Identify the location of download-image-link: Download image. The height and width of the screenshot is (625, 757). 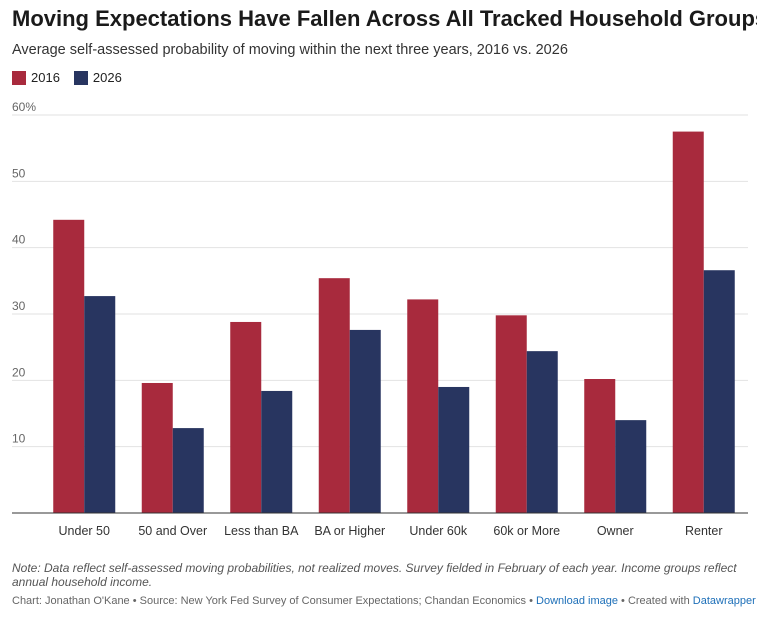
(577, 601).